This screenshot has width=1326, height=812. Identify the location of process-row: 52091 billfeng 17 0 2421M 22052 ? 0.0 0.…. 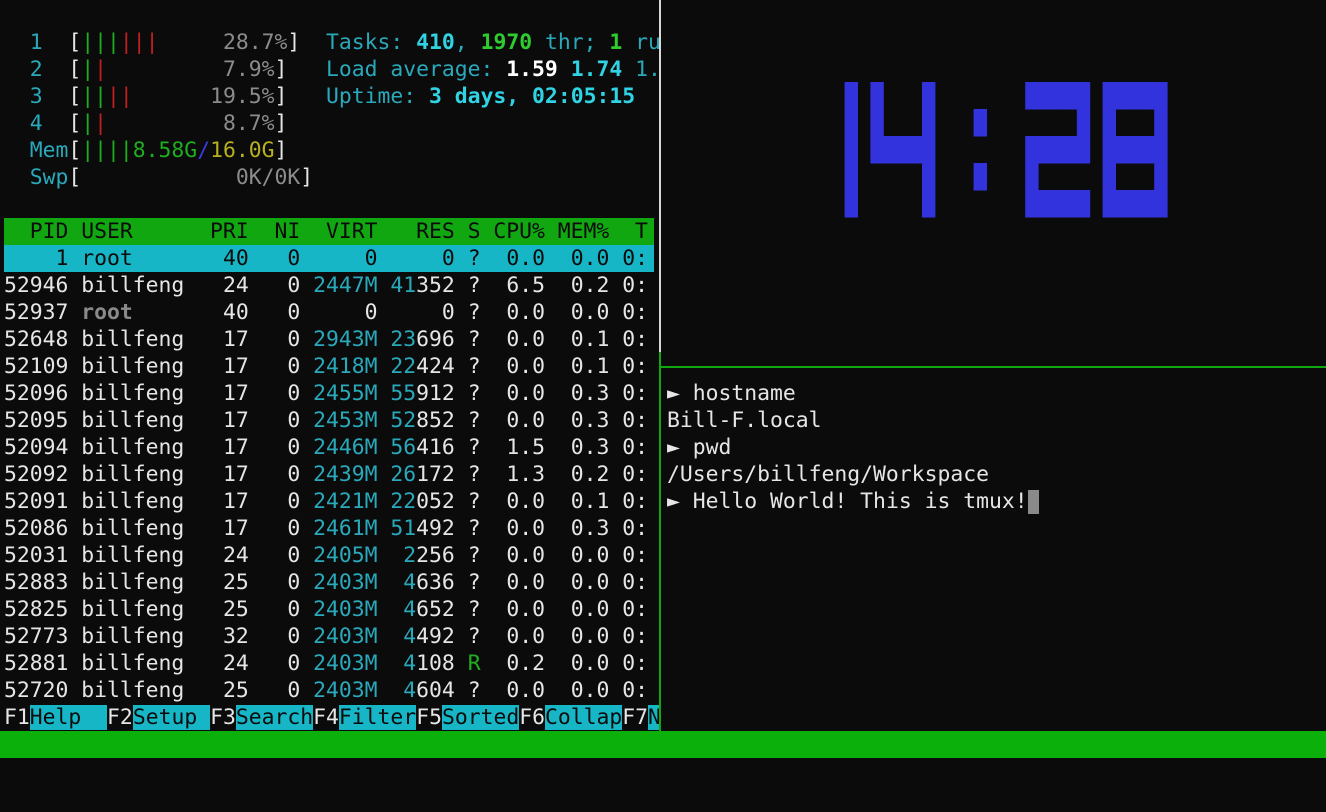
(326, 501).